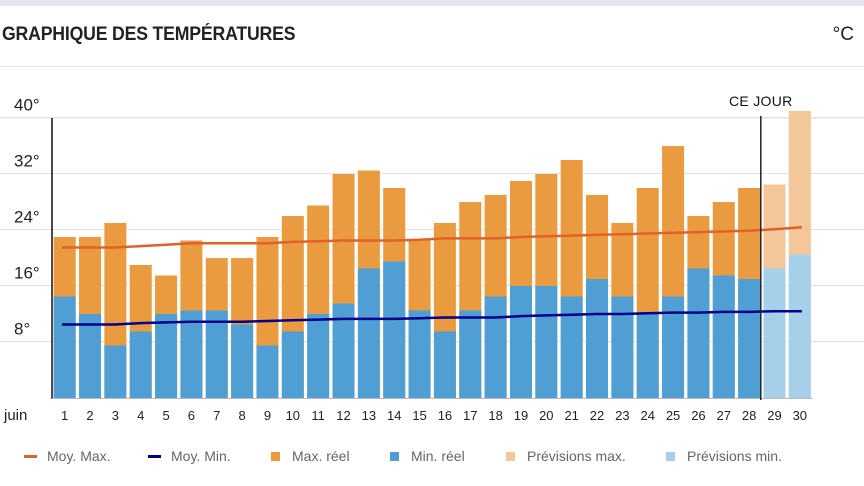  Describe the element at coordinates (321, 456) in the screenshot. I see `legend-label: Max. réel` at that location.